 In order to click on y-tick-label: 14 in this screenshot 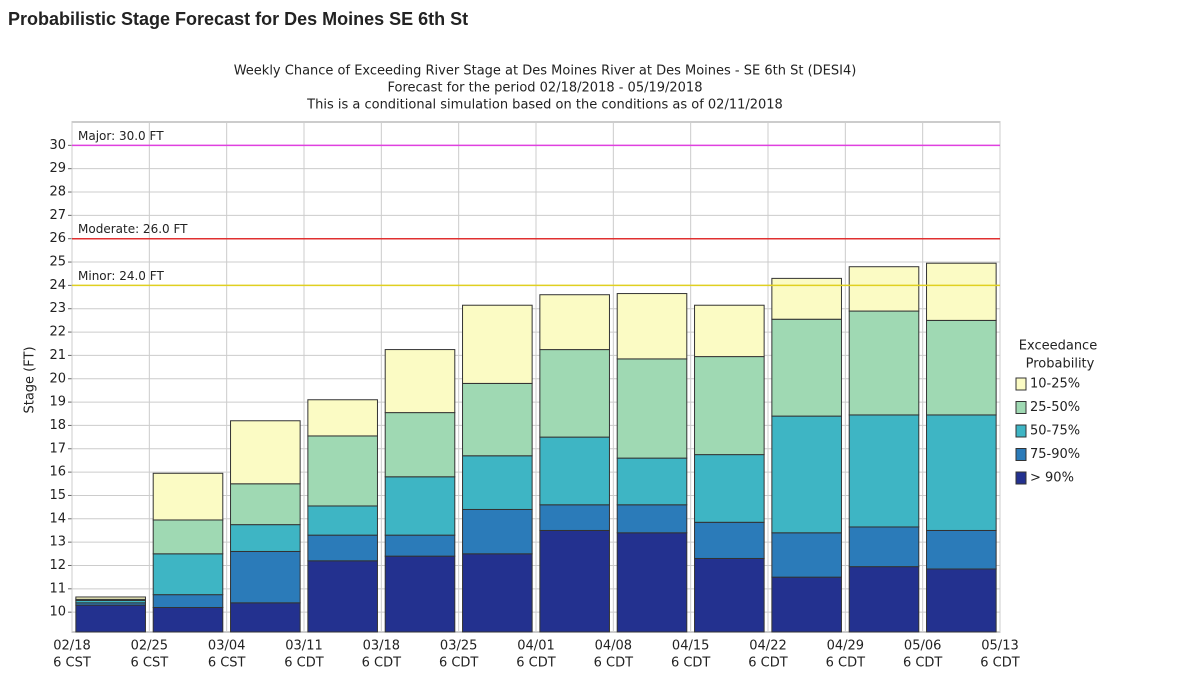, I will do `click(57, 518)`.